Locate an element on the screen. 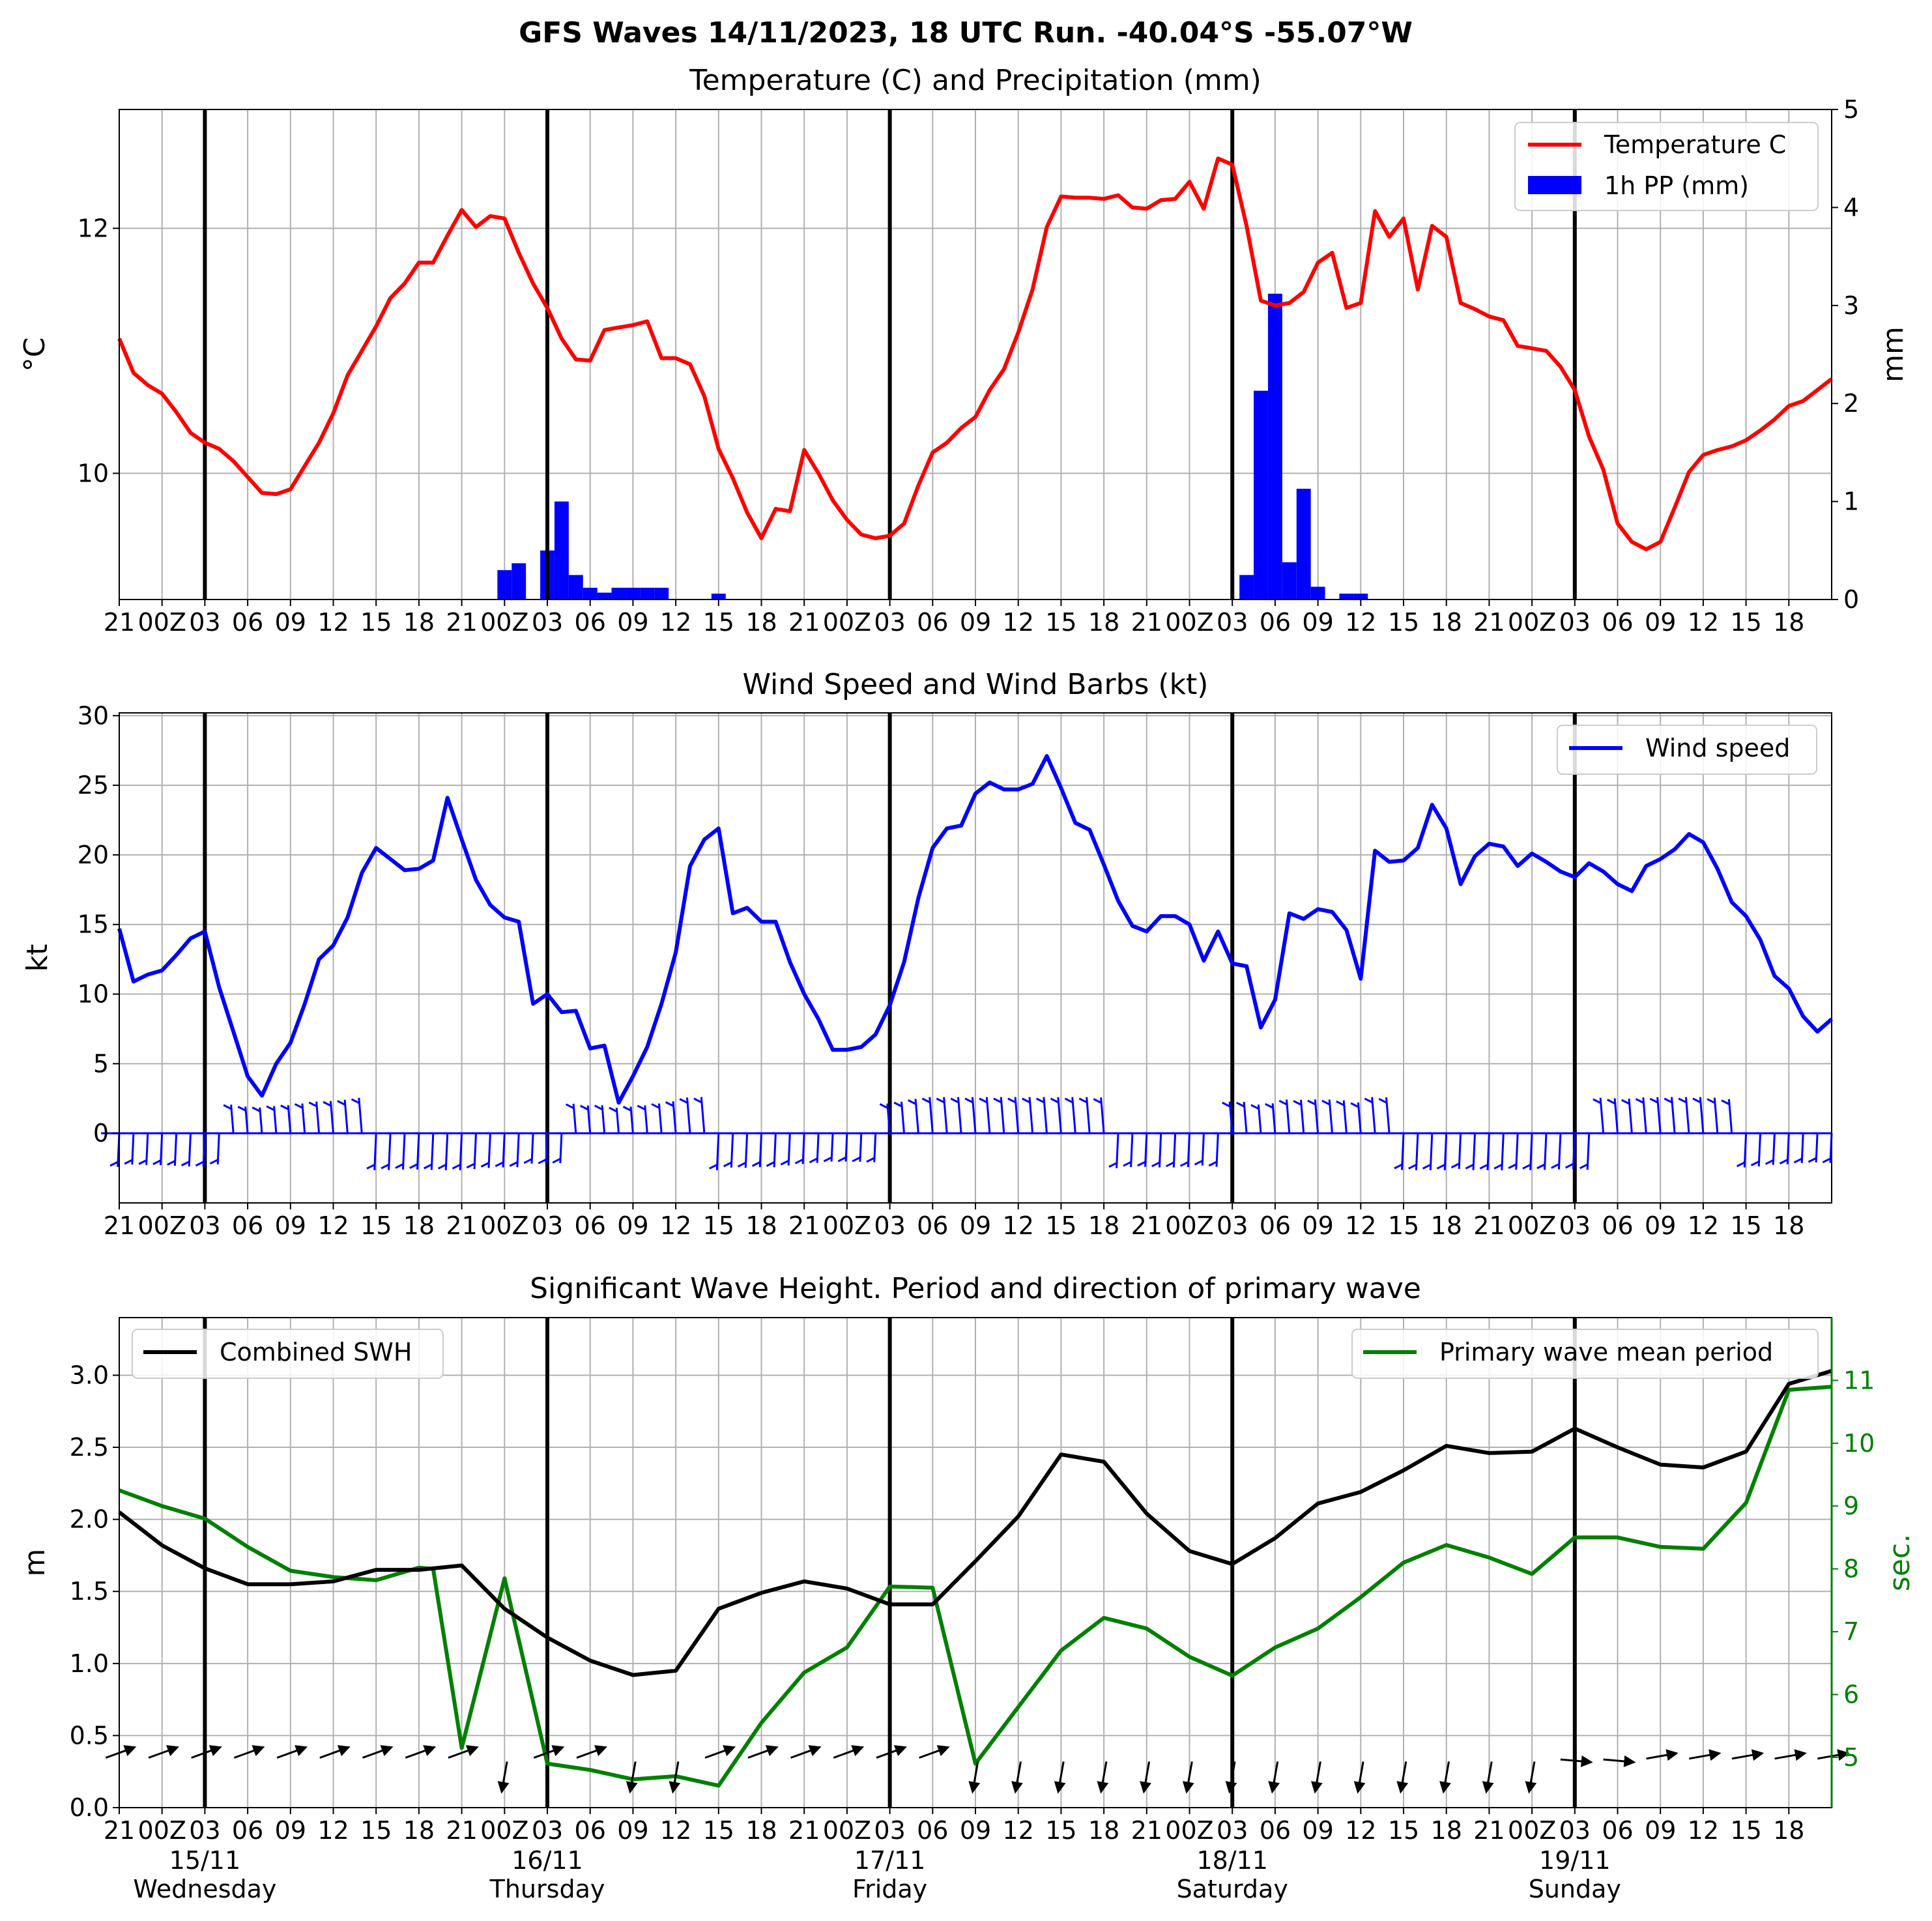  y-tick-label: 5 is located at coordinates (101, 1063).